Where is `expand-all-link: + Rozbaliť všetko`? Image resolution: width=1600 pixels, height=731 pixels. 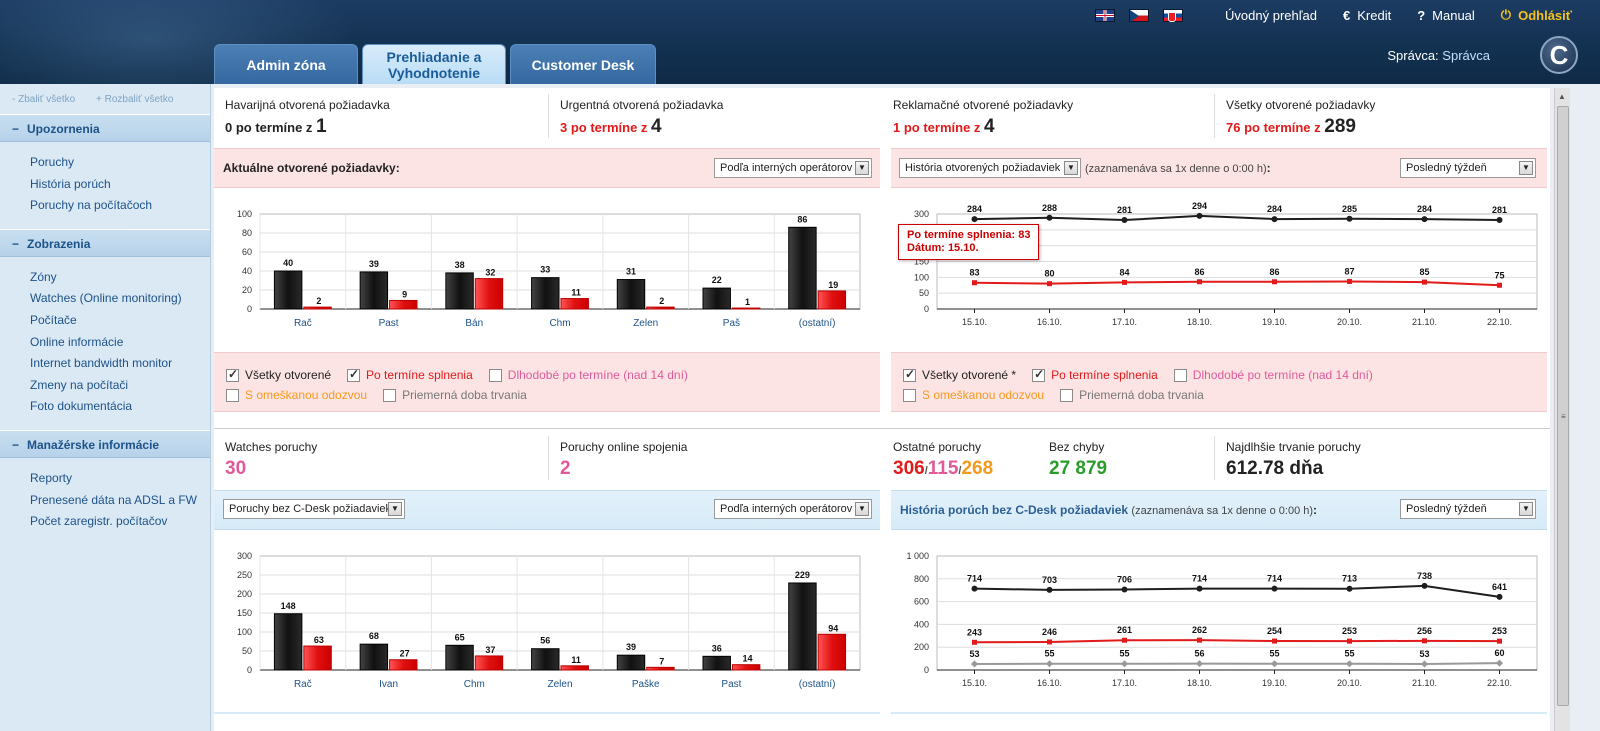 expand-all-link: + Rozbaliť všetko is located at coordinates (135, 99).